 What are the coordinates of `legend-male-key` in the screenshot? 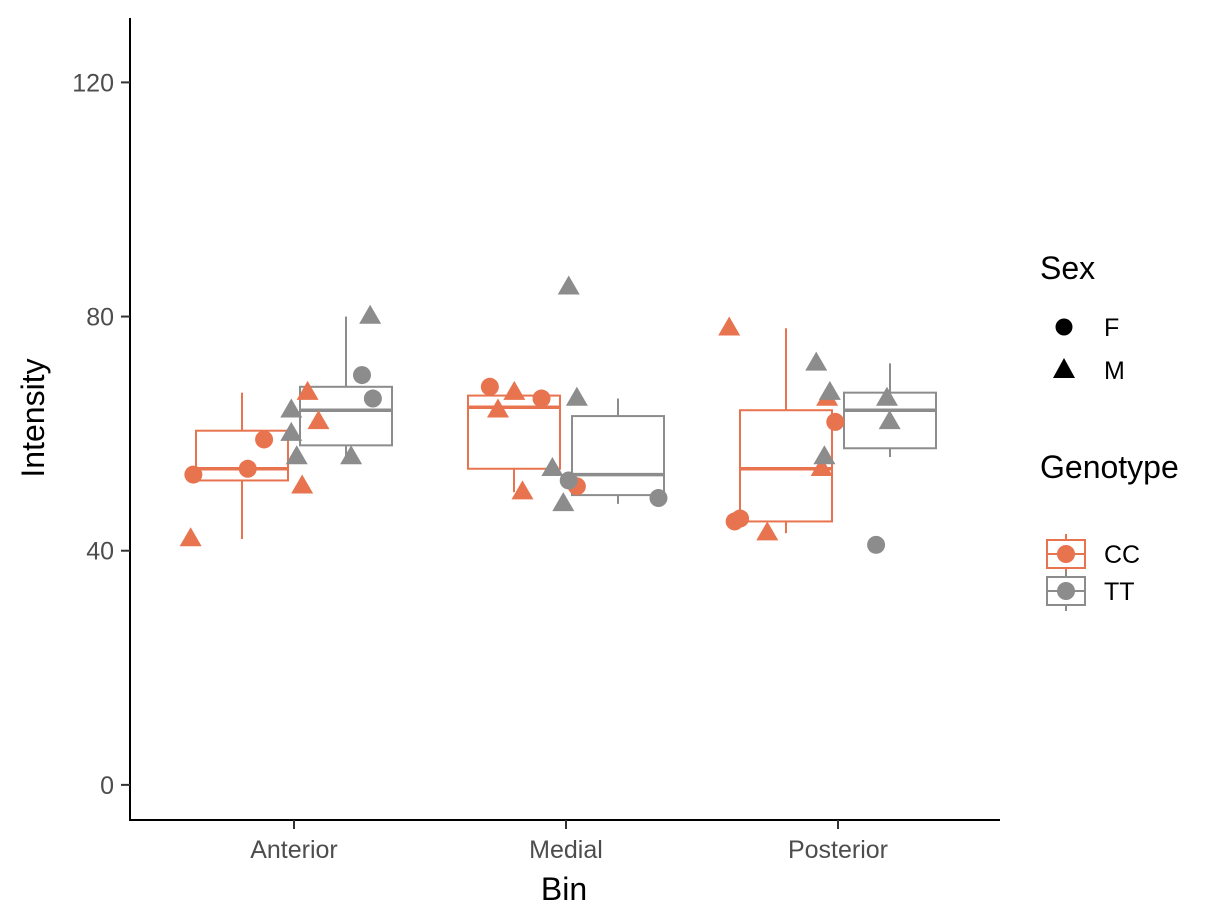 It's located at (1064, 368).